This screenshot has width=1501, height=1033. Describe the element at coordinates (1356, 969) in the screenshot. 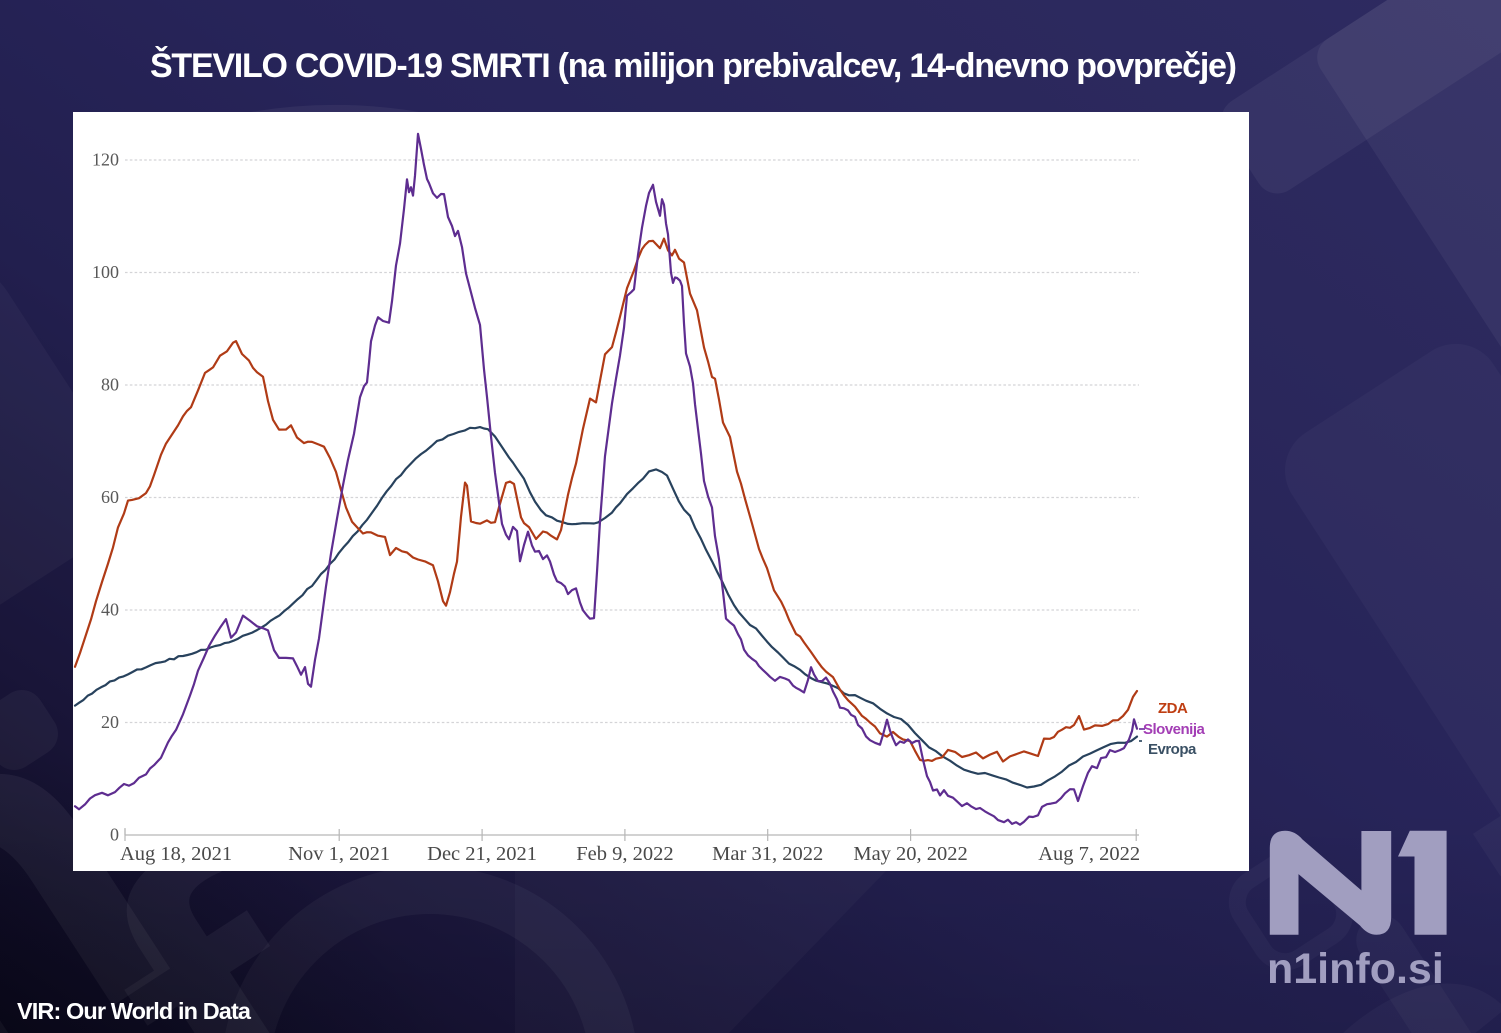

I see `svg-text: n1info.si` at that location.